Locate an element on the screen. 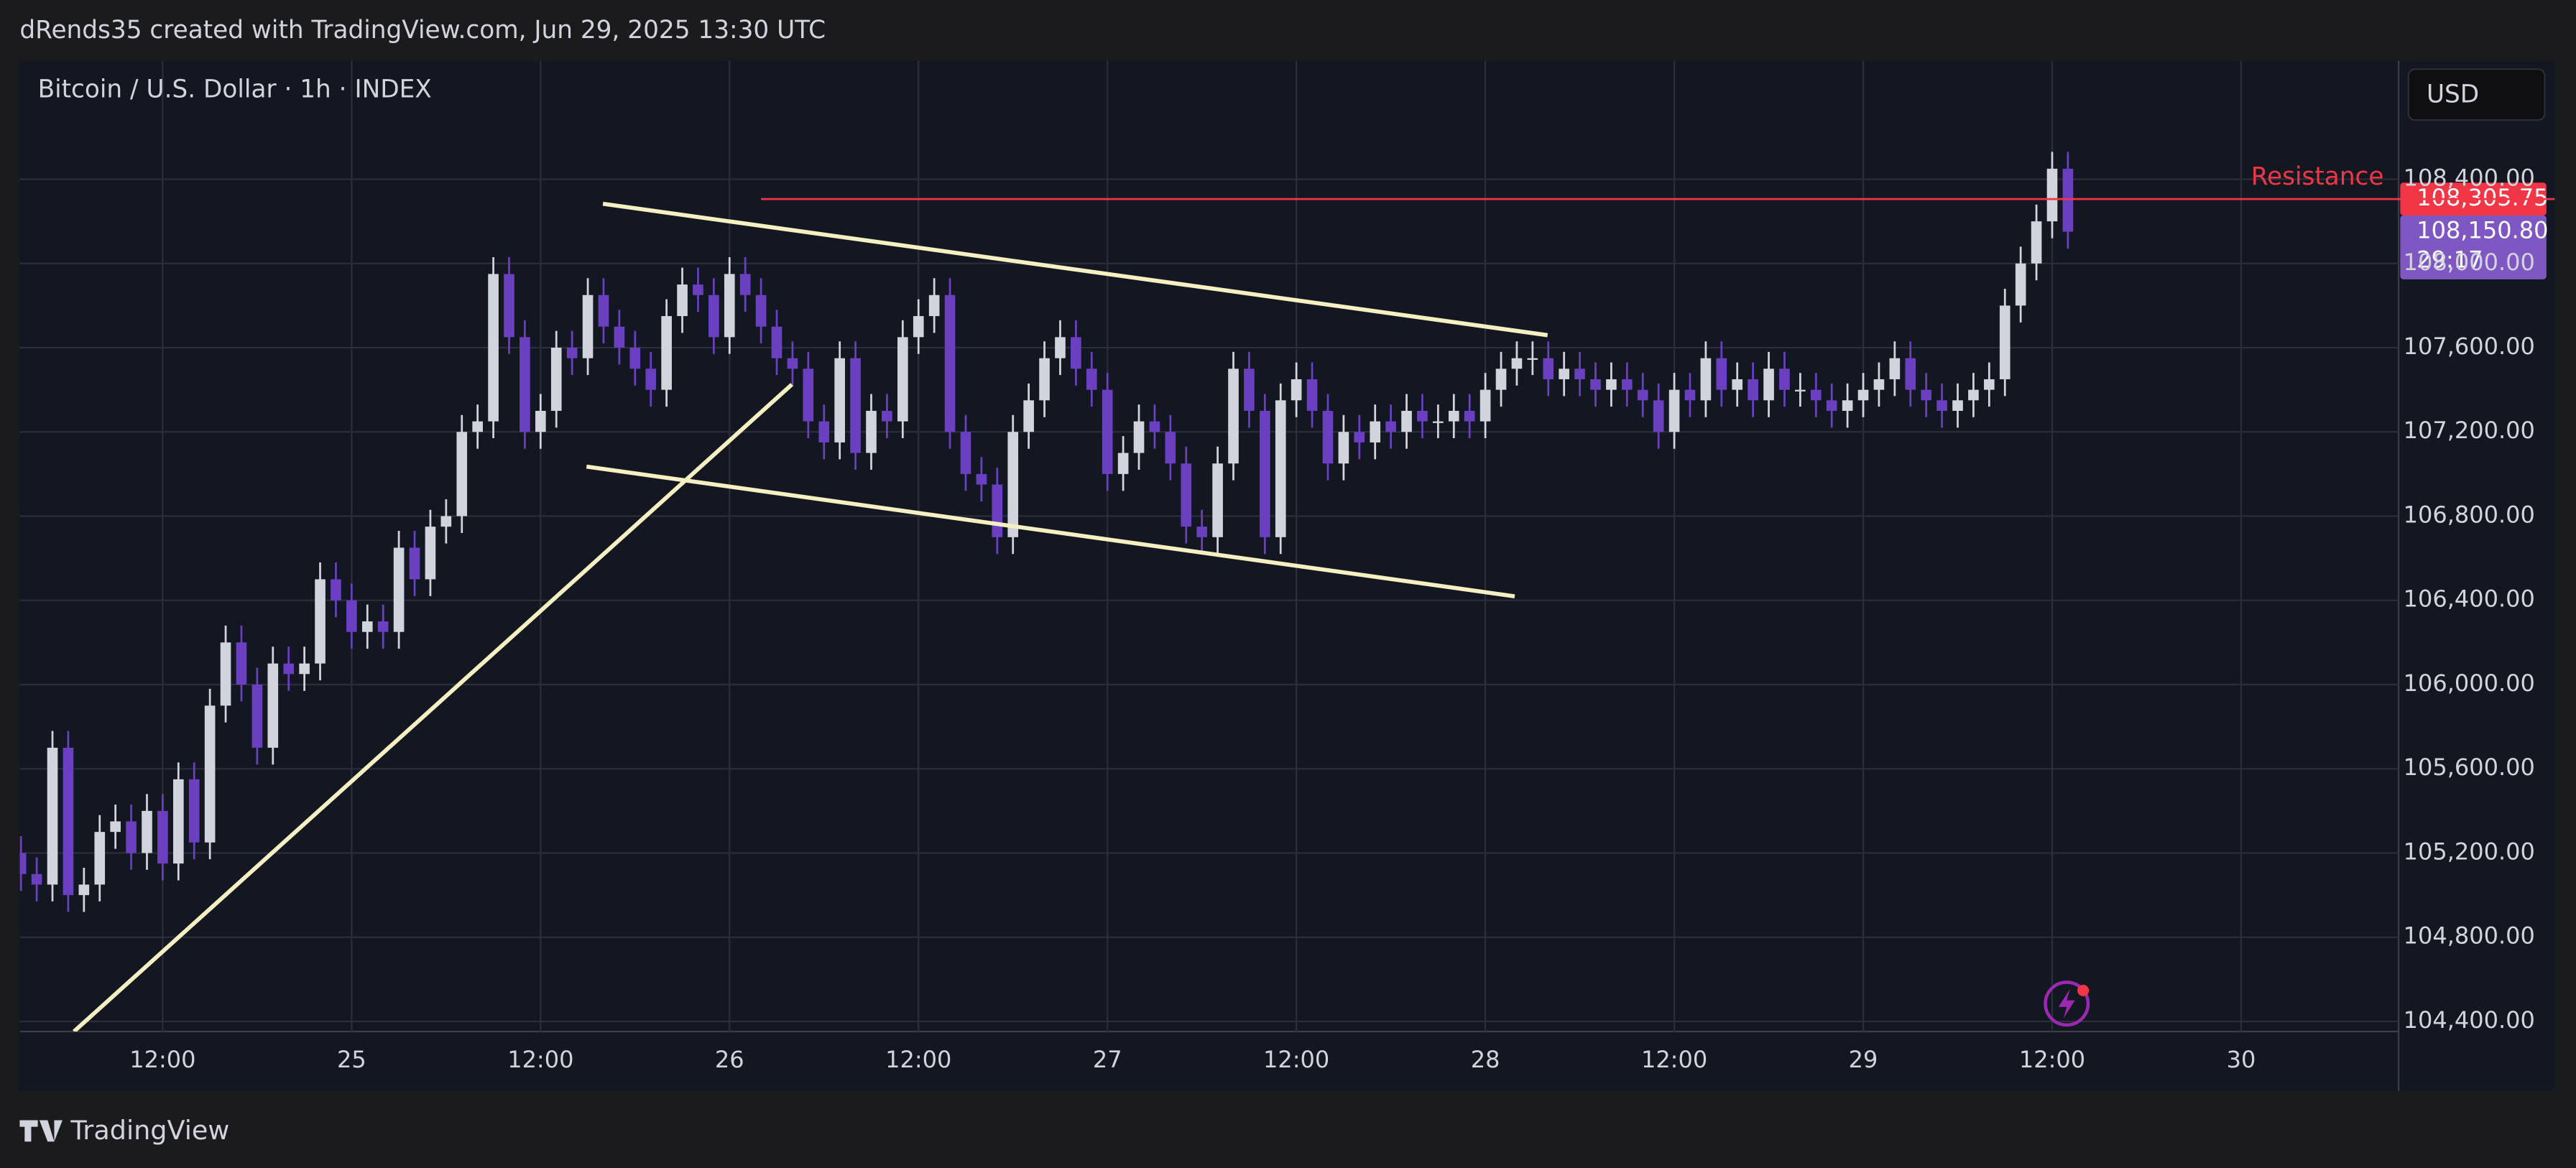 This screenshot has height=1168, width=2576. y-tick-label: 107,600.00 is located at coordinates (2469, 346).